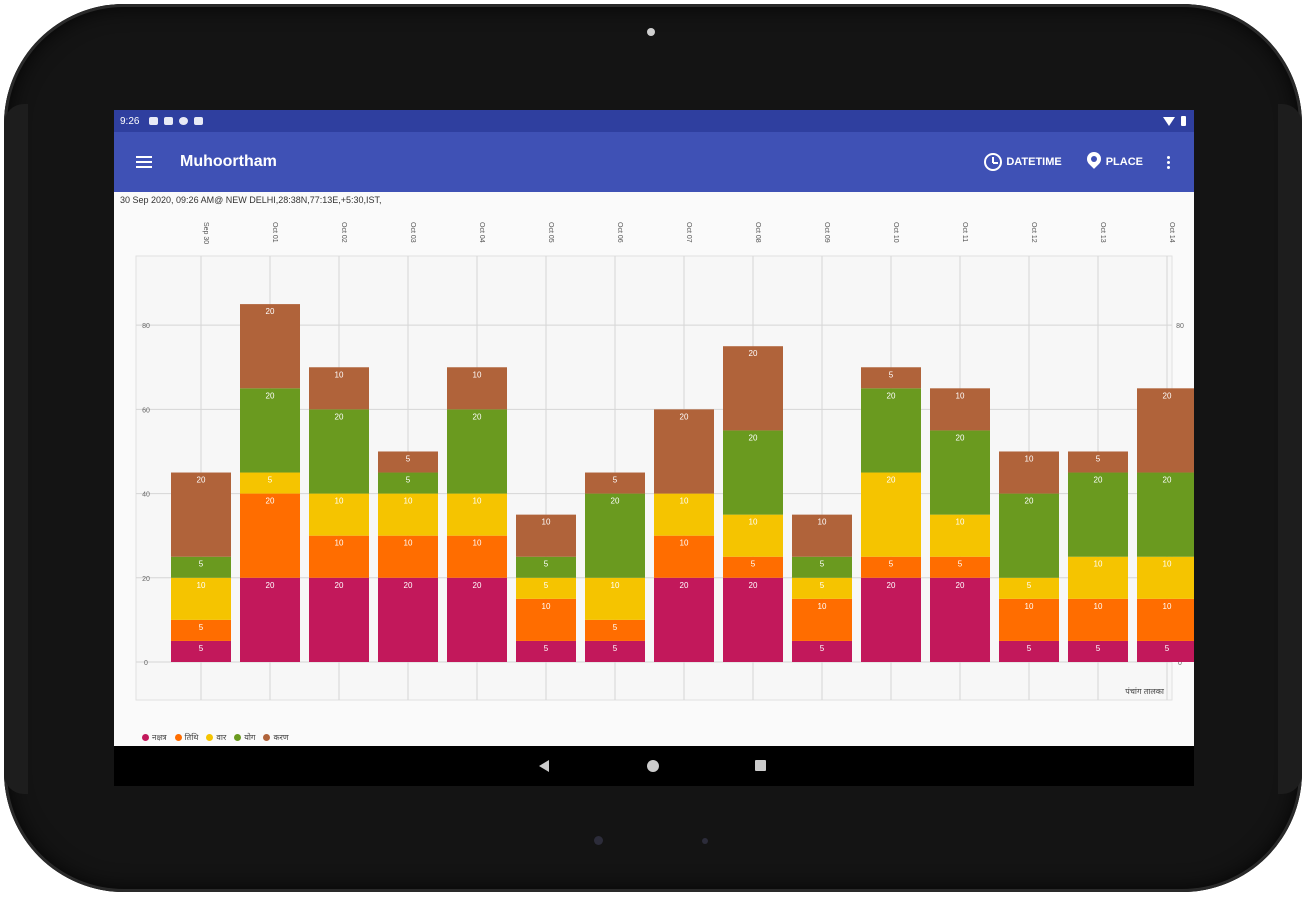 The image size is (1309, 900). What do you see at coordinates (895, 232) in the screenshot?
I see `x-tick-label: Oct 10` at bounding box center [895, 232].